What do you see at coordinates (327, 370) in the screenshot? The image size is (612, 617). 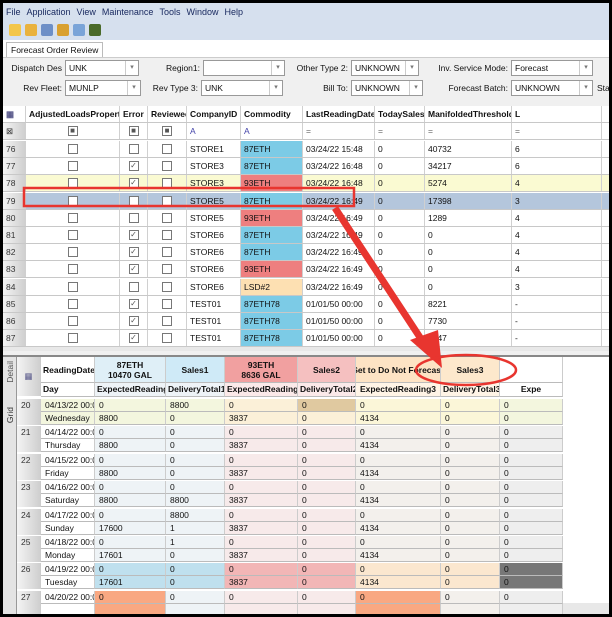 I see `header-sales2: Sales2` at bounding box center [327, 370].